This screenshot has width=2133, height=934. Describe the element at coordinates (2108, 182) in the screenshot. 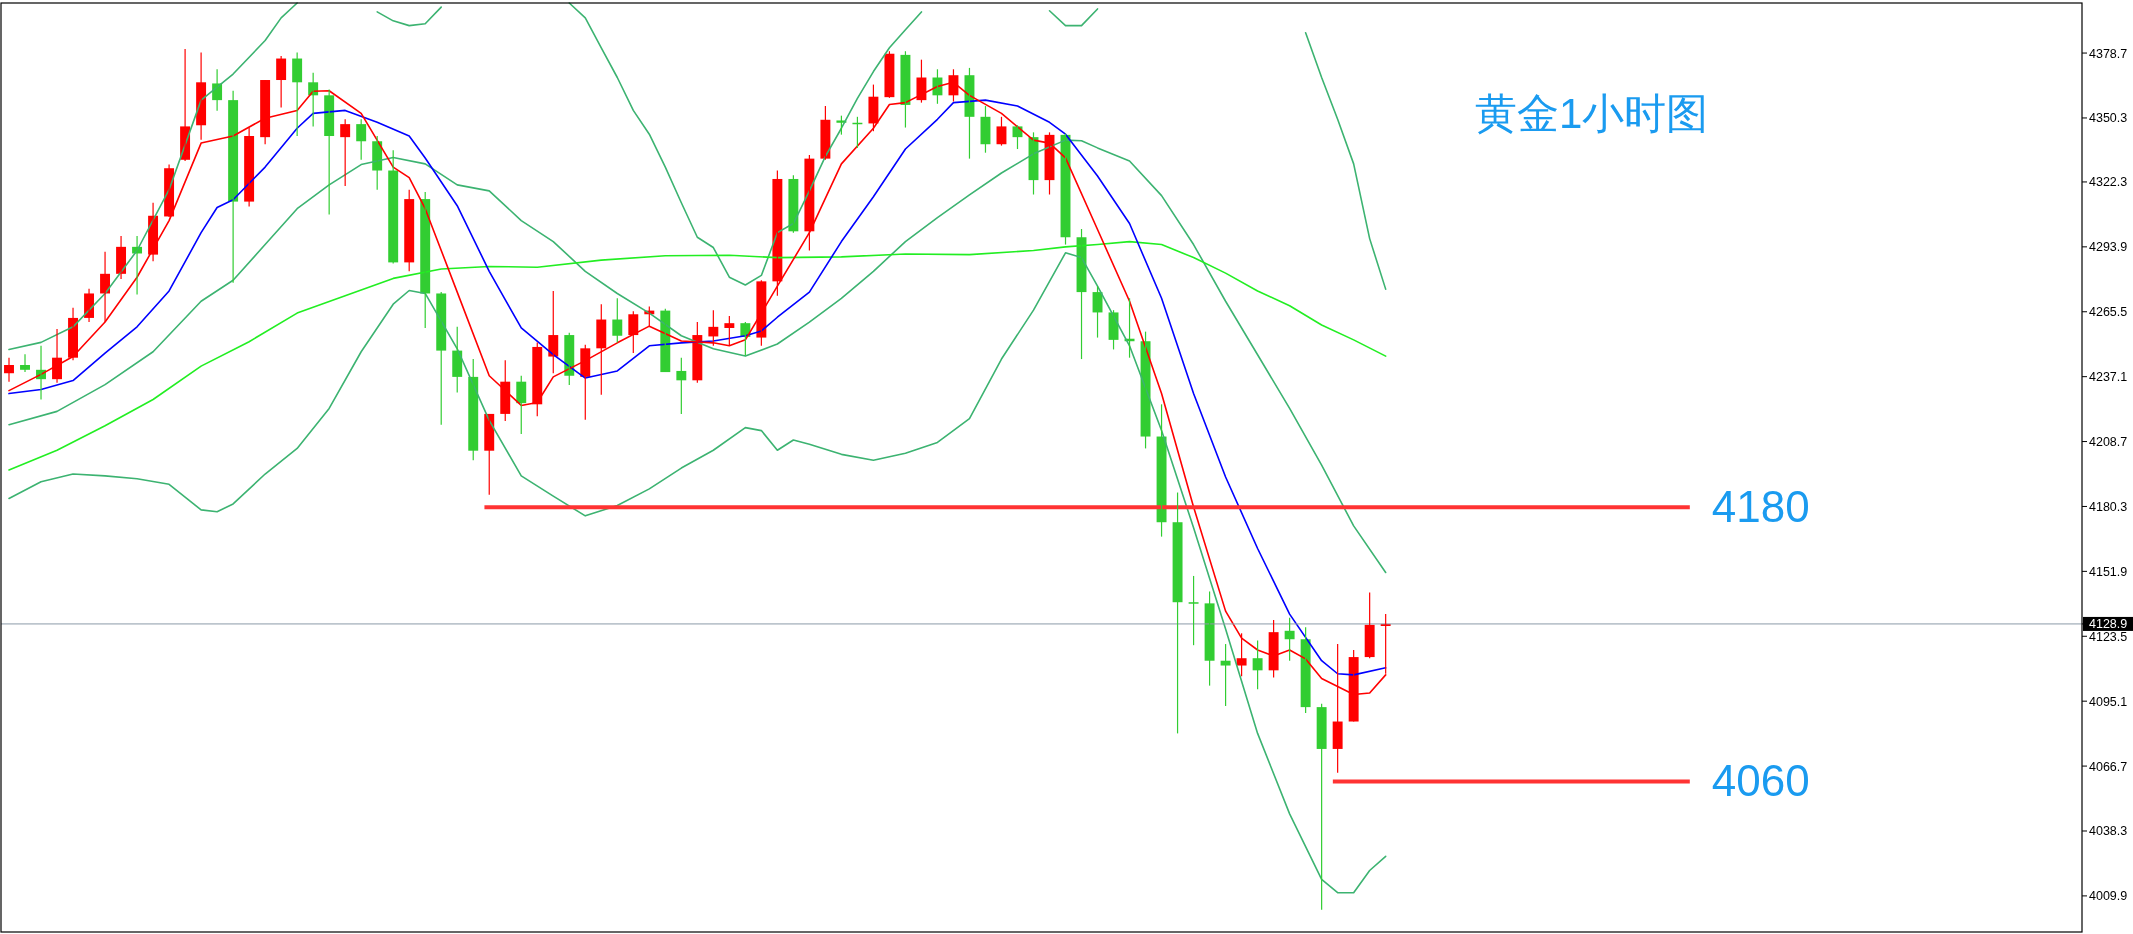

I see `y-tick-label: 4322.3` at that location.